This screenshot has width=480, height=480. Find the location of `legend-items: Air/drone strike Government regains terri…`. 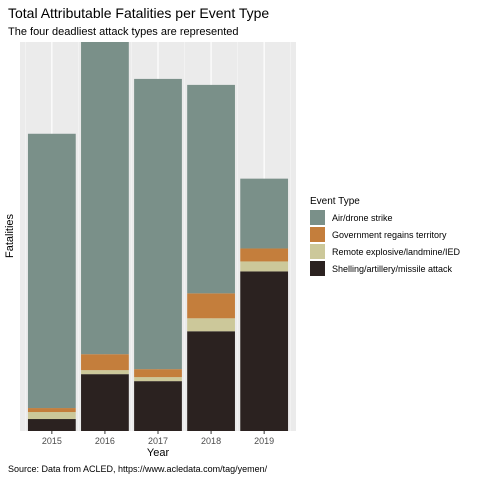

legend-items: Air/drone strike Government regains terri… is located at coordinates (385, 243).